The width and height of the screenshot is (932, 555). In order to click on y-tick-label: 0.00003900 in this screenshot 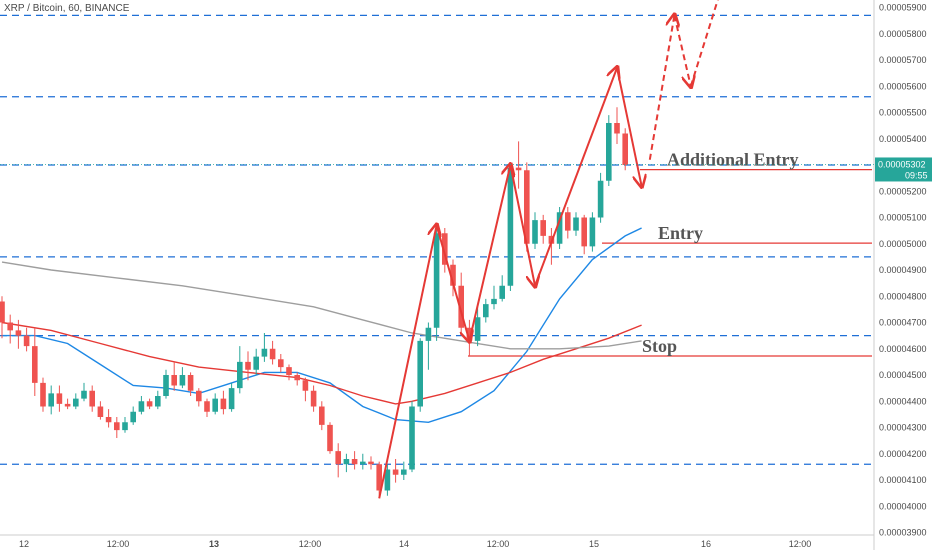, I will do `click(903, 533)`.